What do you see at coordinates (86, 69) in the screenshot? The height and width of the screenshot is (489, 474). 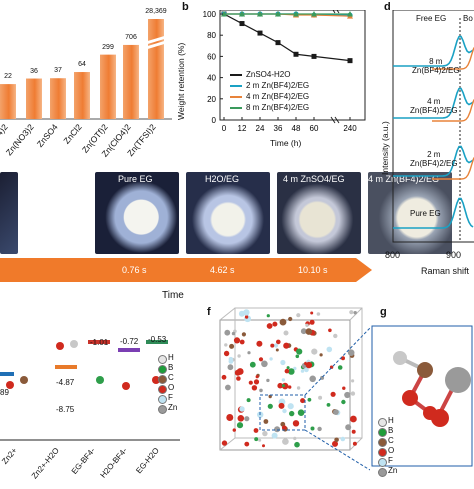 I see `panel-a-bars` at bounding box center [86, 69].